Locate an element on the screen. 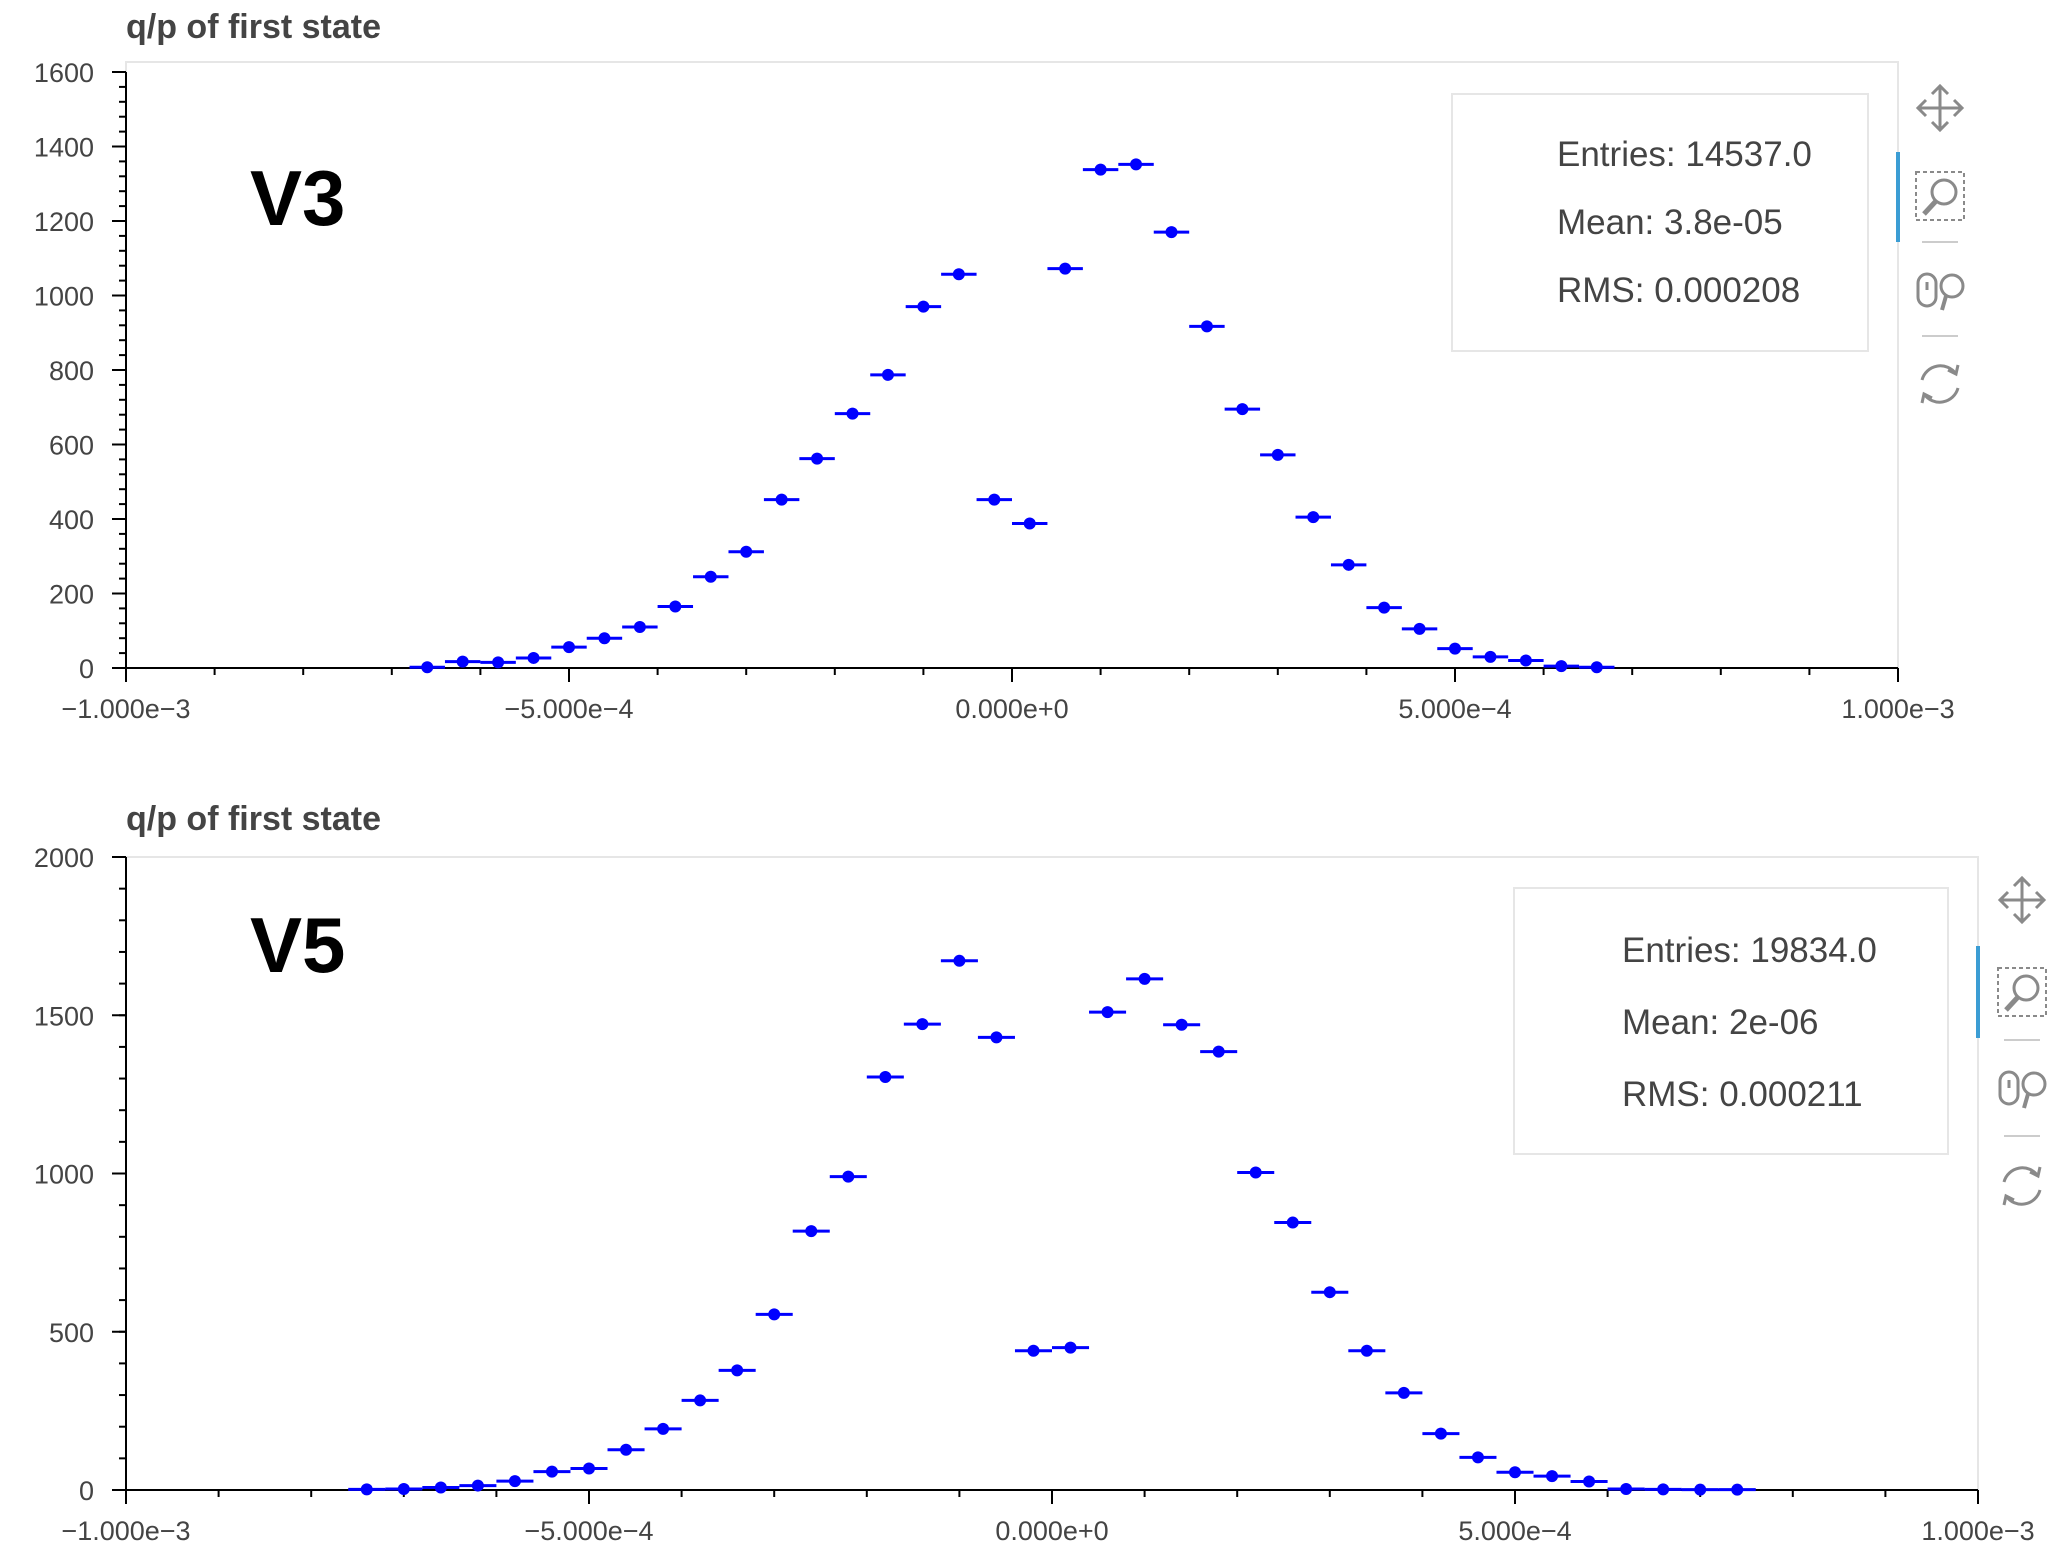 The image size is (2064, 1560). y-tick-label: 1600 is located at coordinates (64, 73).